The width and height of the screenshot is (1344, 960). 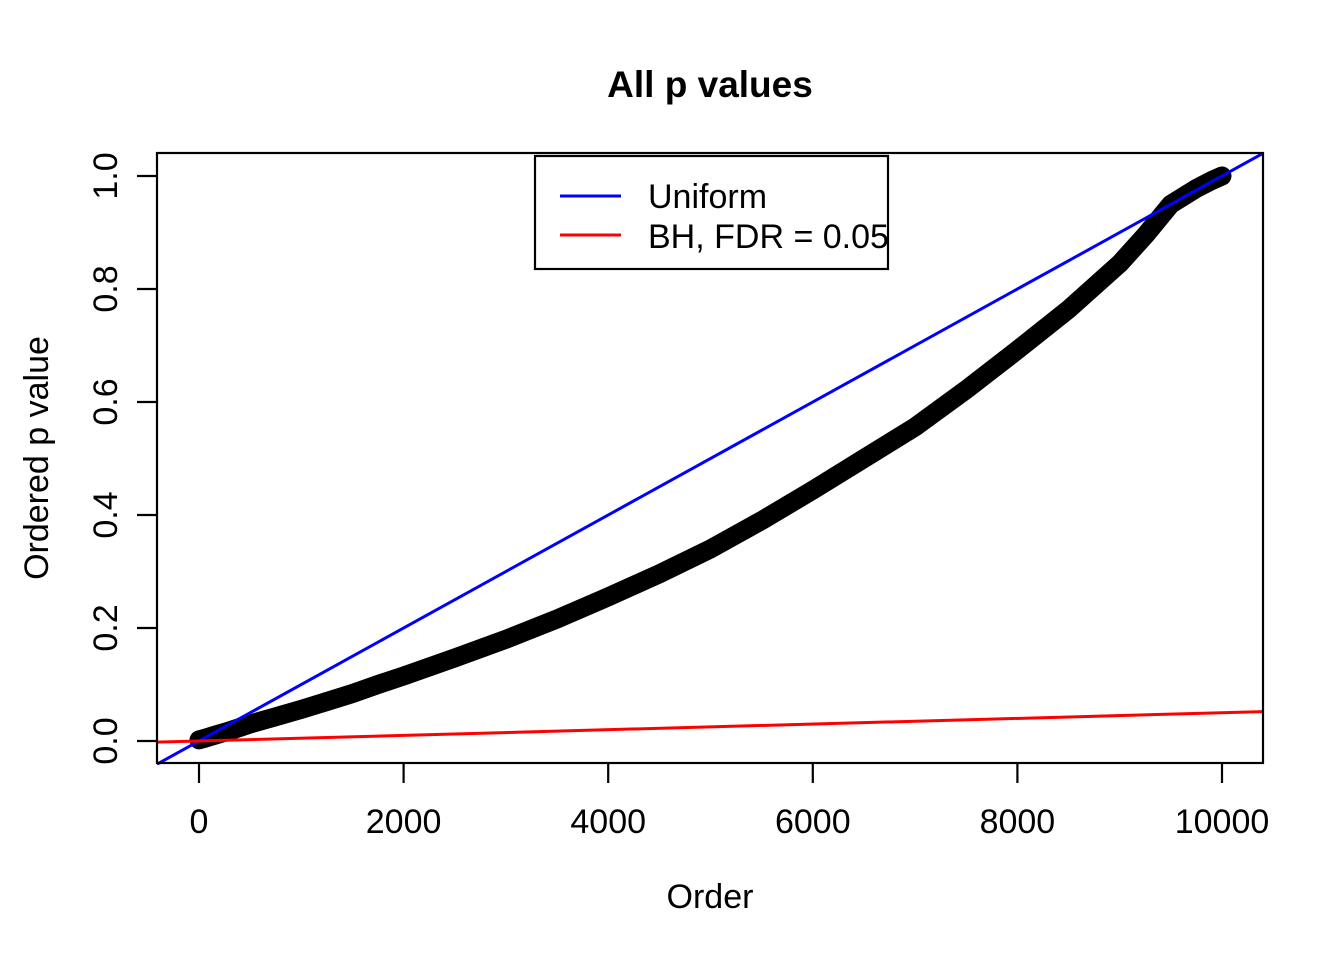 I want to click on y-tick-label: 1.0, so click(x=106, y=175).